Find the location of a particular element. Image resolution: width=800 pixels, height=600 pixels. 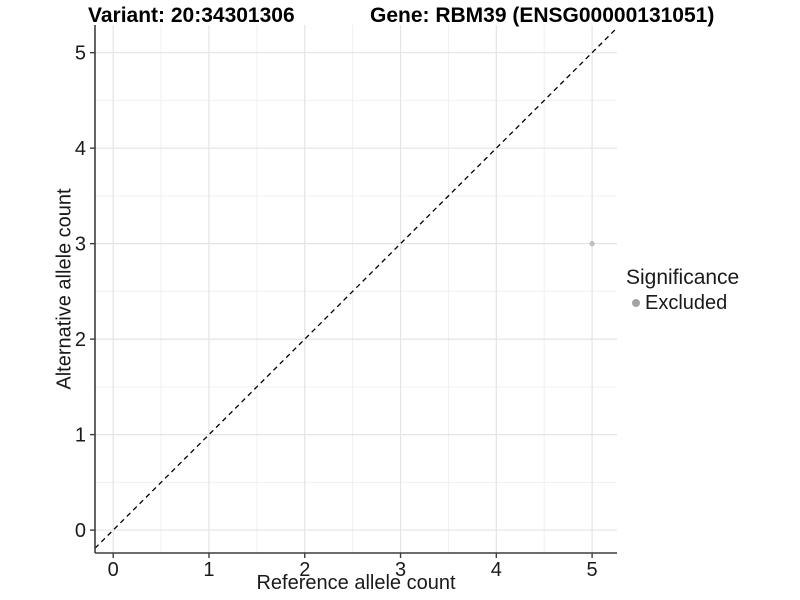

legend-item-excluded: Excluded is located at coordinates (682, 303).